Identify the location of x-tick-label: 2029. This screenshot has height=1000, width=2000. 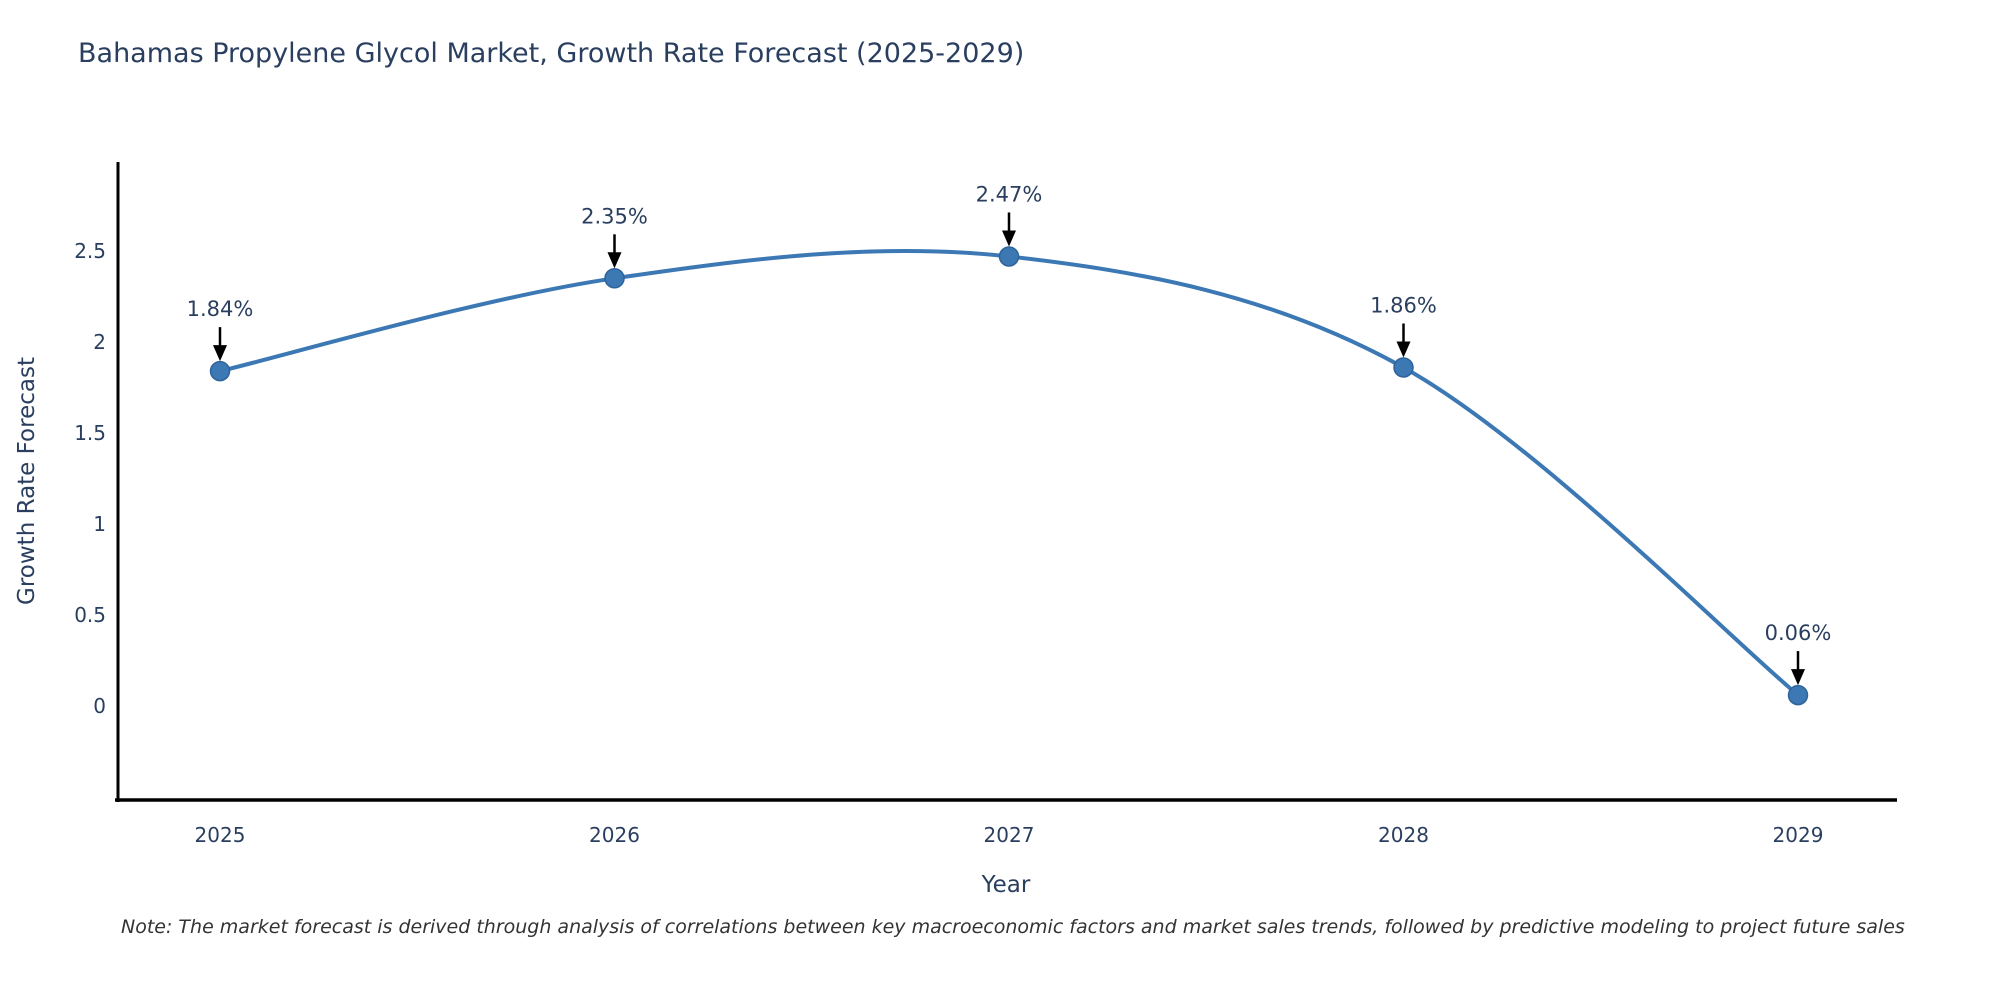
(1798, 835).